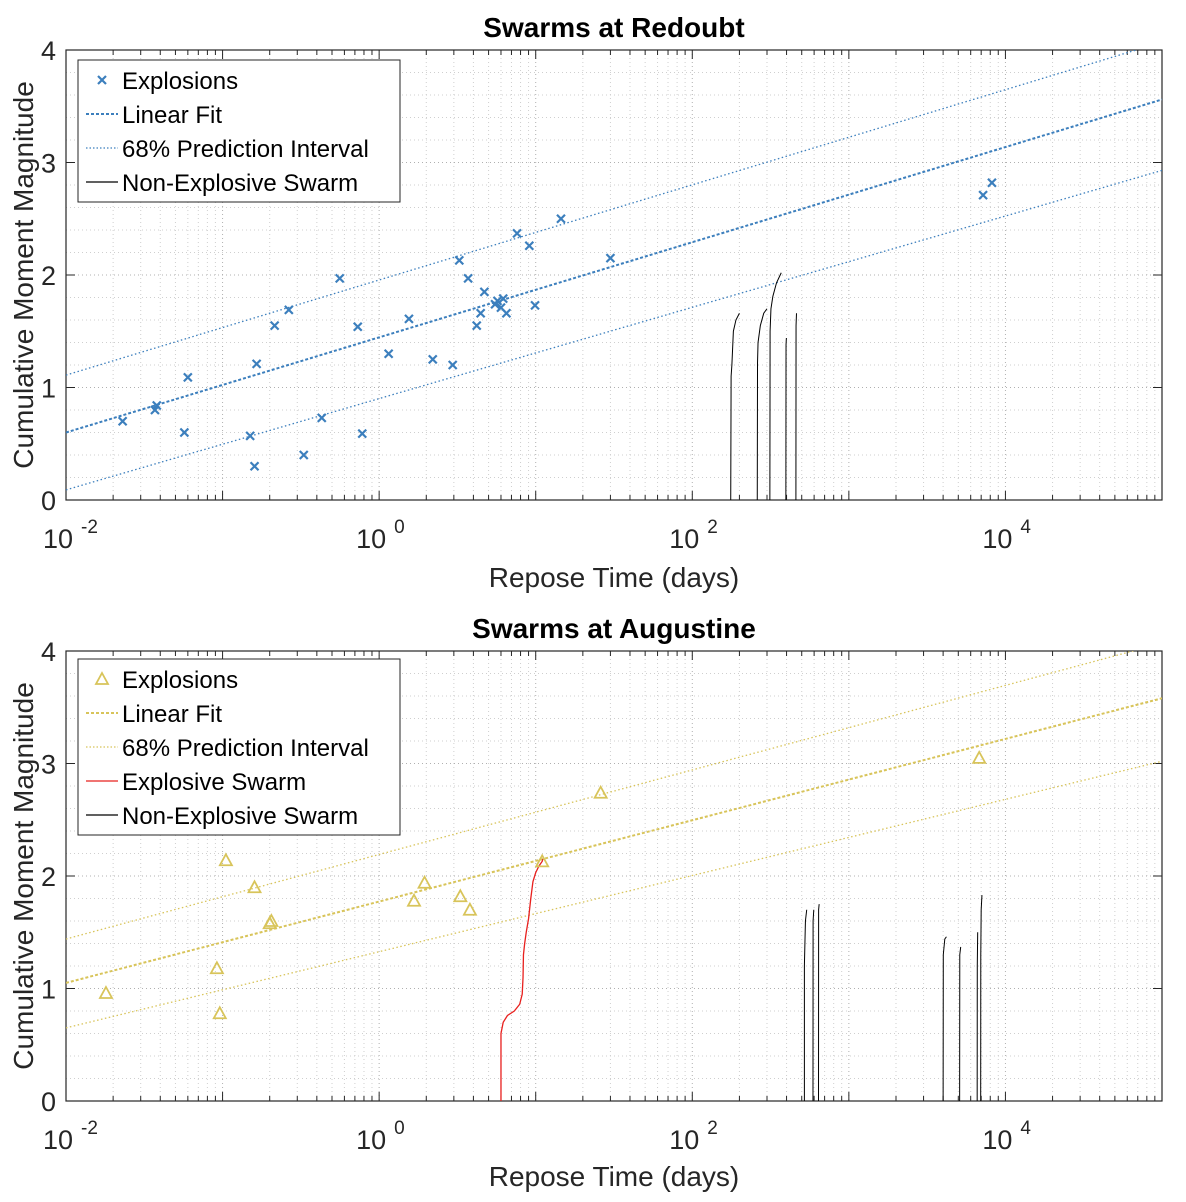 The image size is (1186, 1202). I want to click on legend-label: Linear Fit, so click(172, 115).